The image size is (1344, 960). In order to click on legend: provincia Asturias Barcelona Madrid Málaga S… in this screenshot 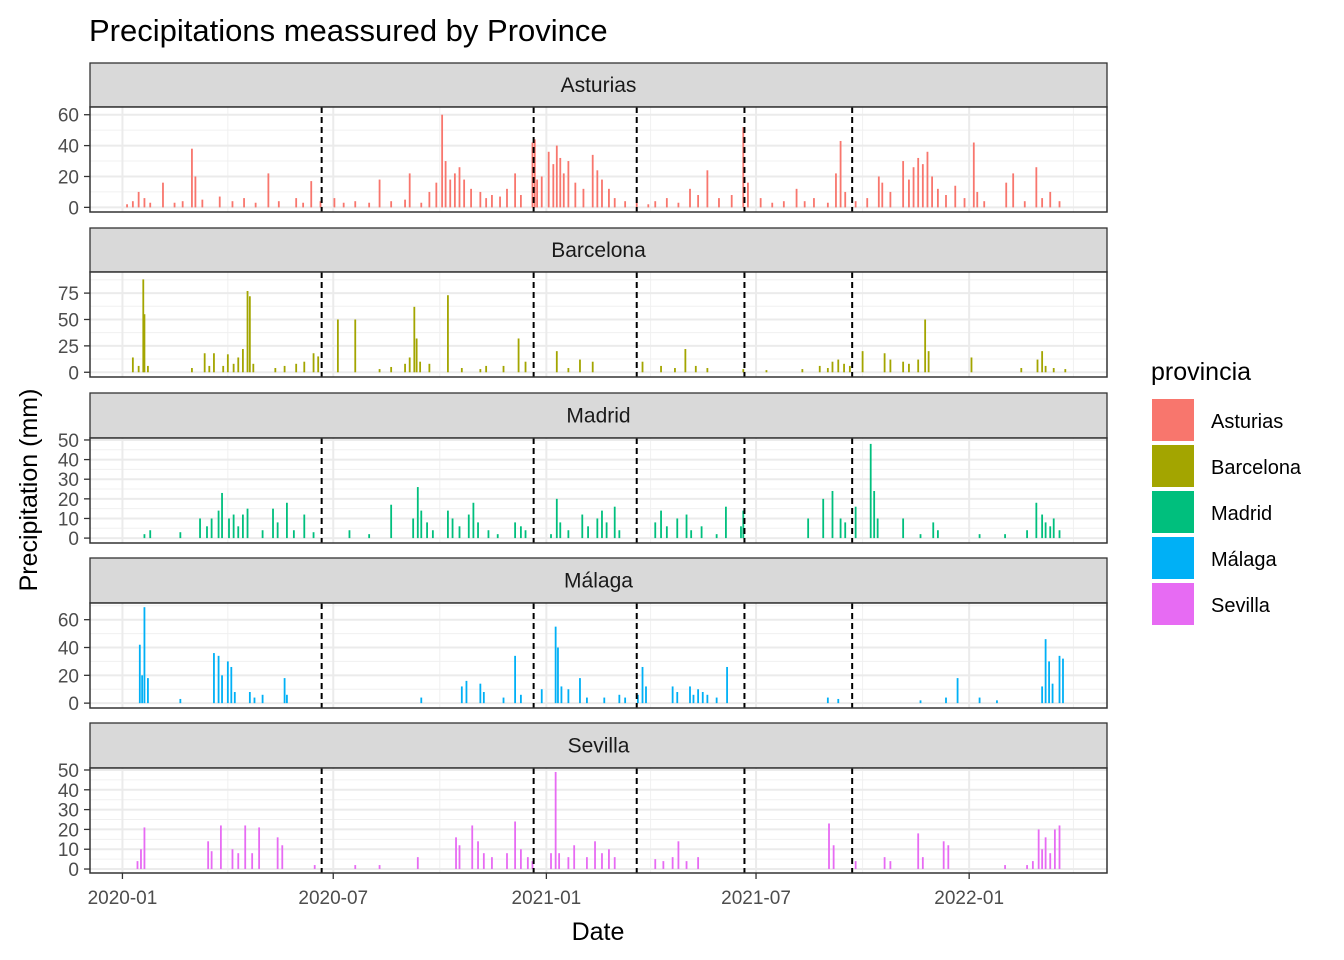, I will do `click(1226, 491)`.